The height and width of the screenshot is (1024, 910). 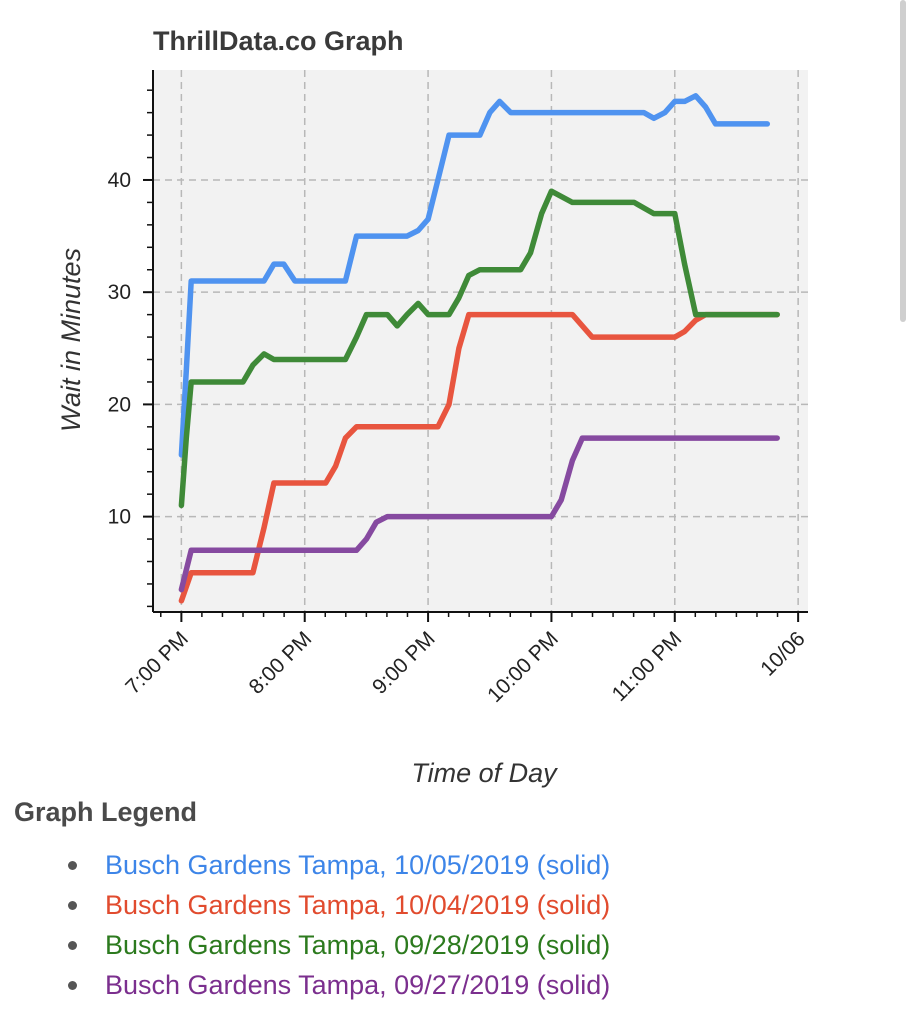 What do you see at coordinates (358, 905) in the screenshot?
I see `legend-label: Busch Gardens Tampa, 10/04/2019 (solid)` at bounding box center [358, 905].